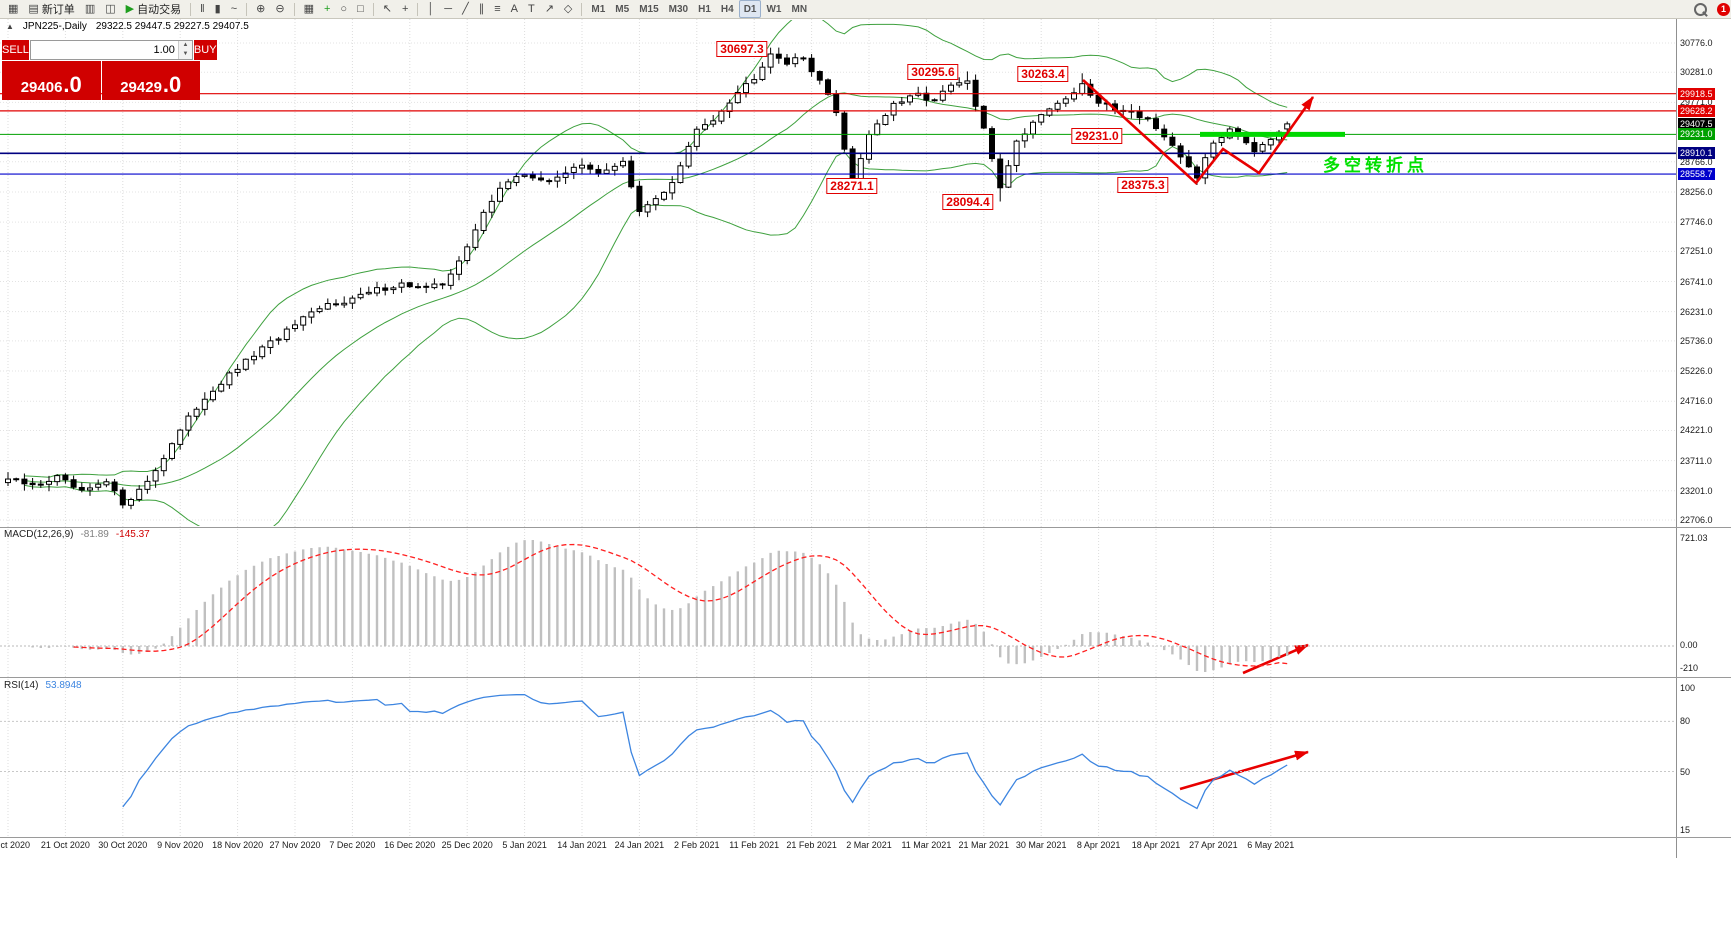  I want to click on search-icon, so click(1700, 9).